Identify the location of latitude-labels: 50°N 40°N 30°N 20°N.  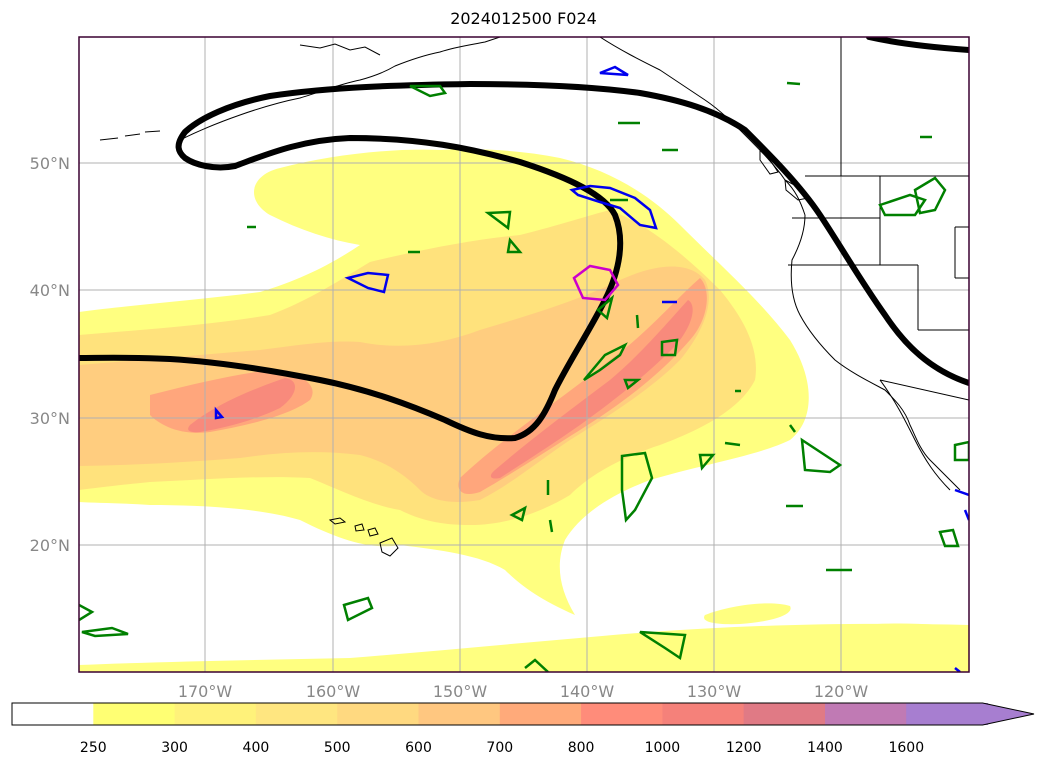
(50, 354).